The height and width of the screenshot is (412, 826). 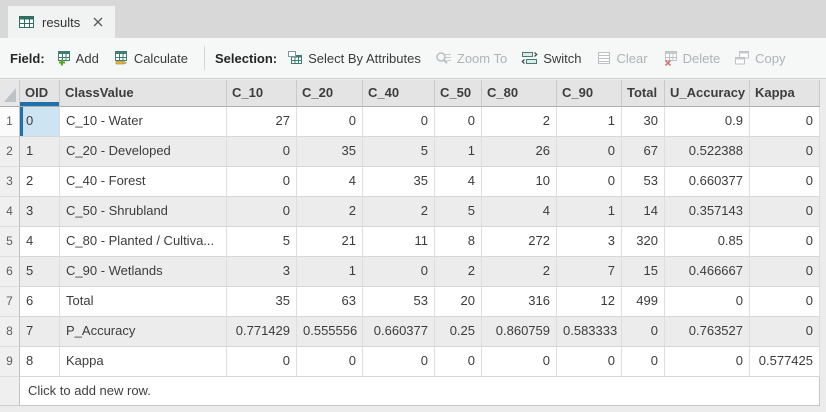 What do you see at coordinates (77, 58) in the screenshot?
I see `add-field-button: Add` at bounding box center [77, 58].